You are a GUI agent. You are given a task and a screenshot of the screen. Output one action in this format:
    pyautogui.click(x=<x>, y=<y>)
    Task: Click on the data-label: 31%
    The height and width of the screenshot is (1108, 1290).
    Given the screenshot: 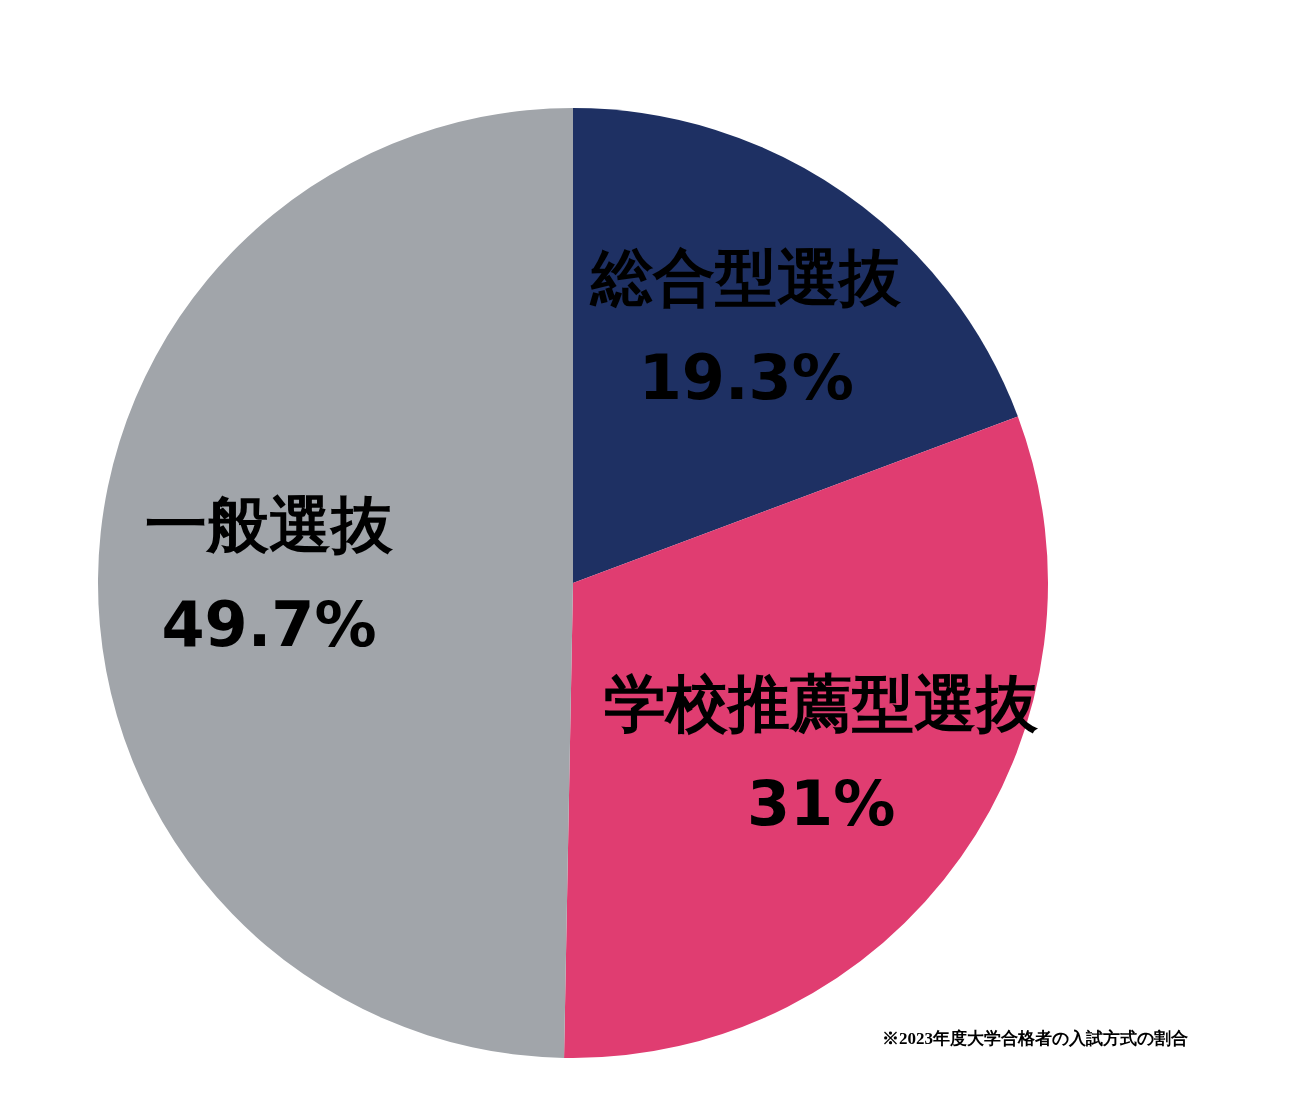 What is the action you would take?
    pyautogui.click(x=821, y=803)
    